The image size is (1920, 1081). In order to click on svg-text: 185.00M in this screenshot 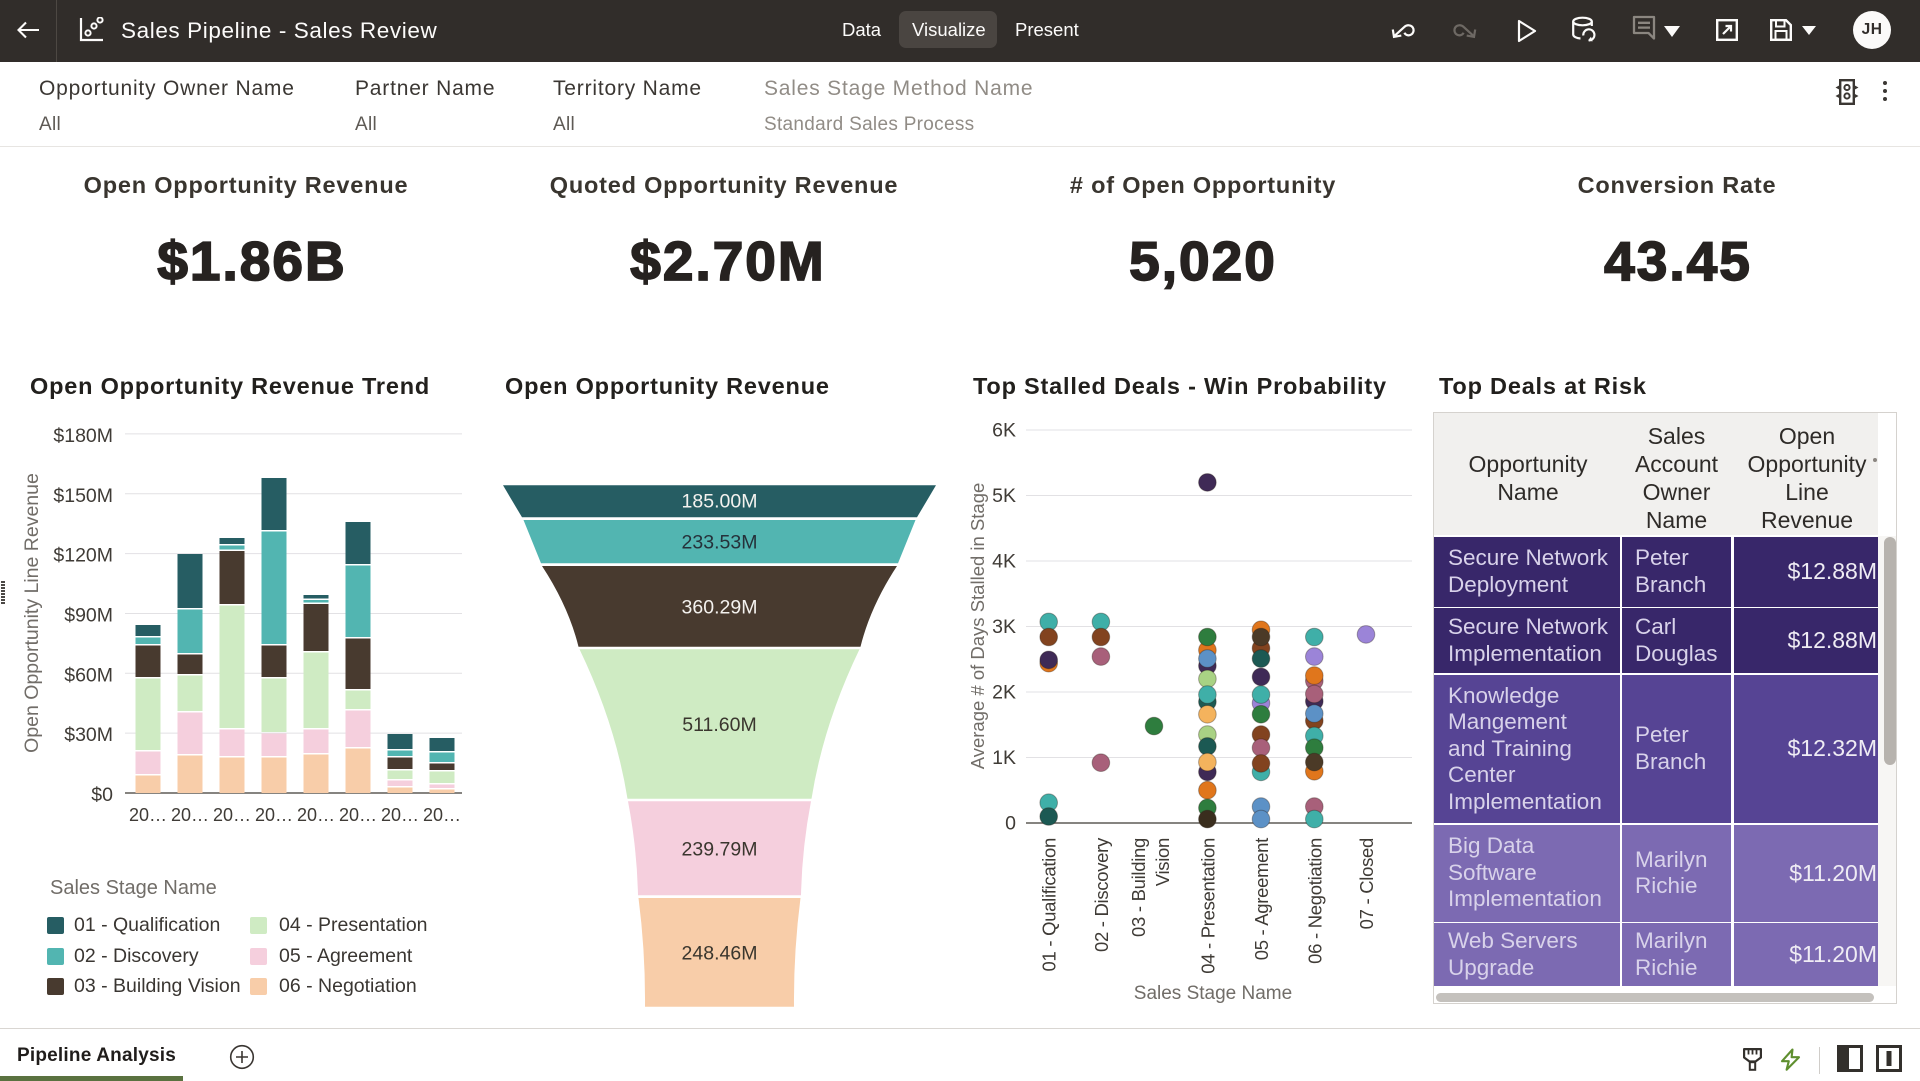, I will do `click(720, 501)`.